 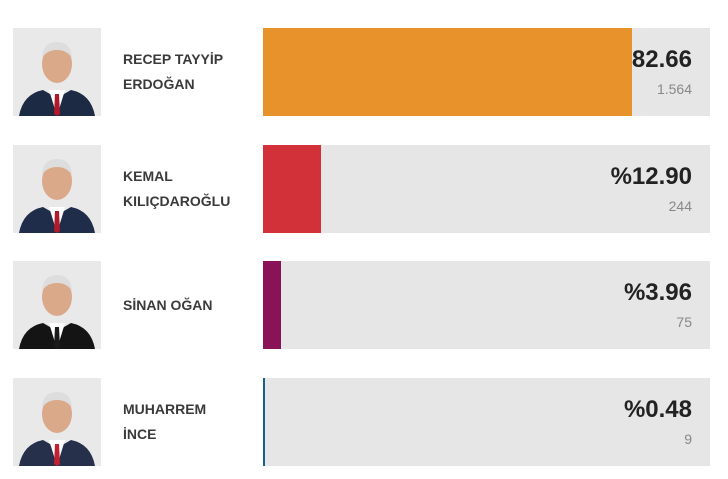 What do you see at coordinates (486, 305) in the screenshot?
I see `bar-track: %3.96 75` at bounding box center [486, 305].